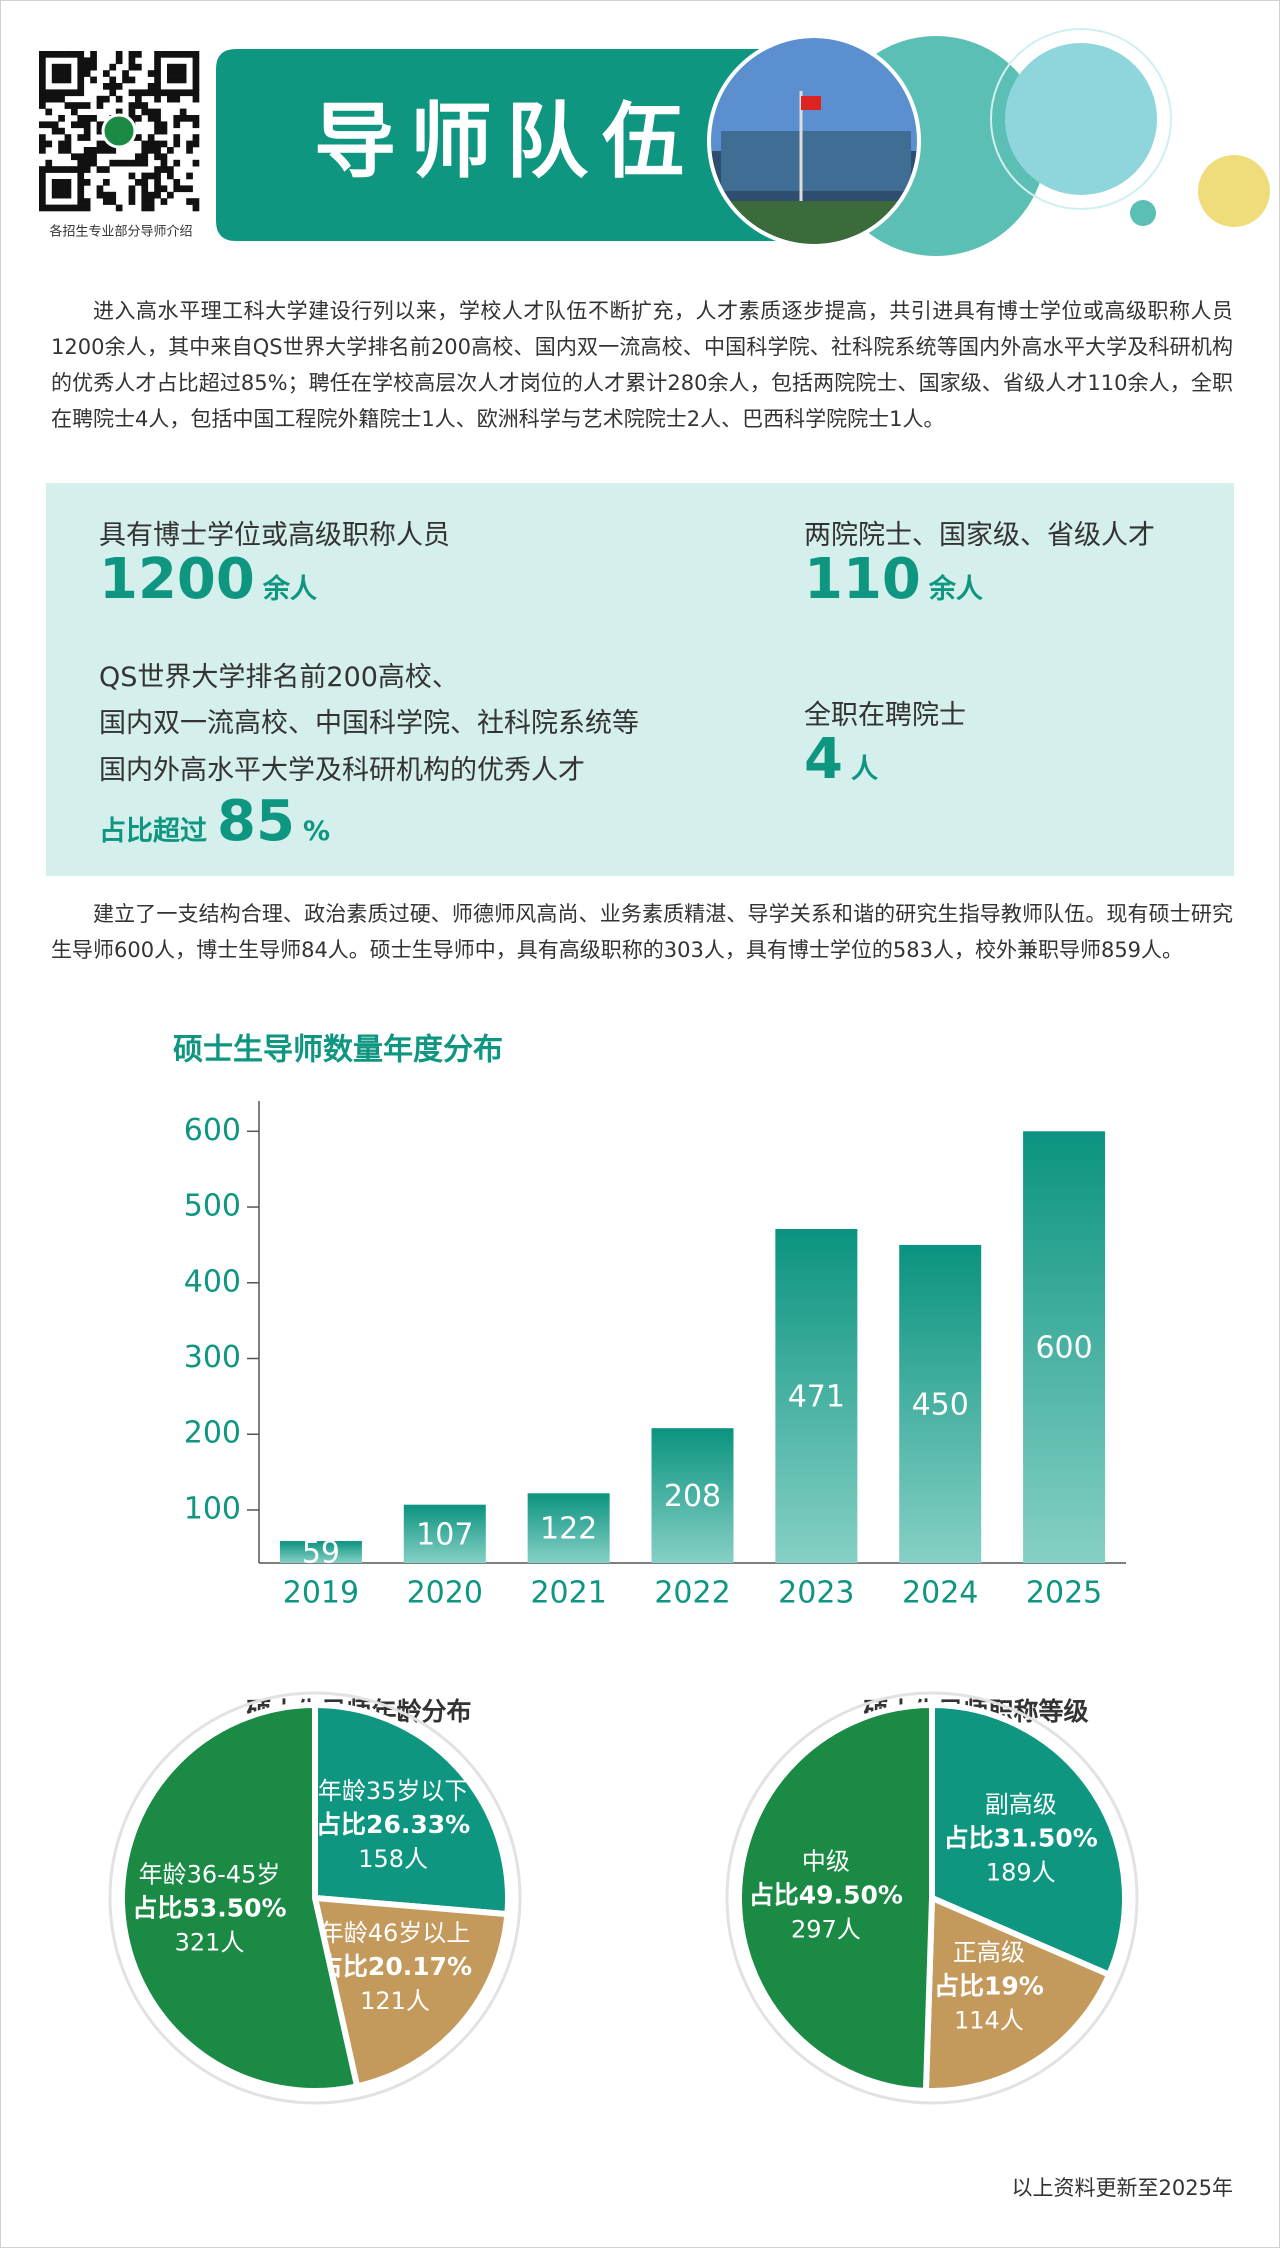 Image resolution: width=1280 pixels, height=2248 pixels. I want to click on stat-value: 110, so click(862, 579).